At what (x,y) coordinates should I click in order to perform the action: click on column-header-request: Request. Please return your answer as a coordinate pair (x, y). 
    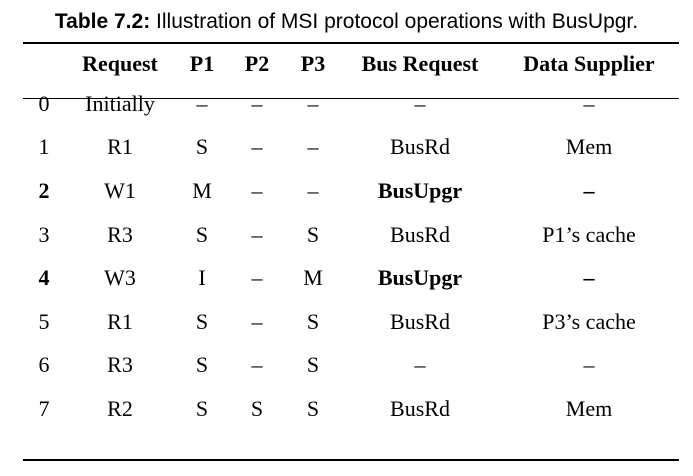
    Looking at the image, I should click on (120, 63).